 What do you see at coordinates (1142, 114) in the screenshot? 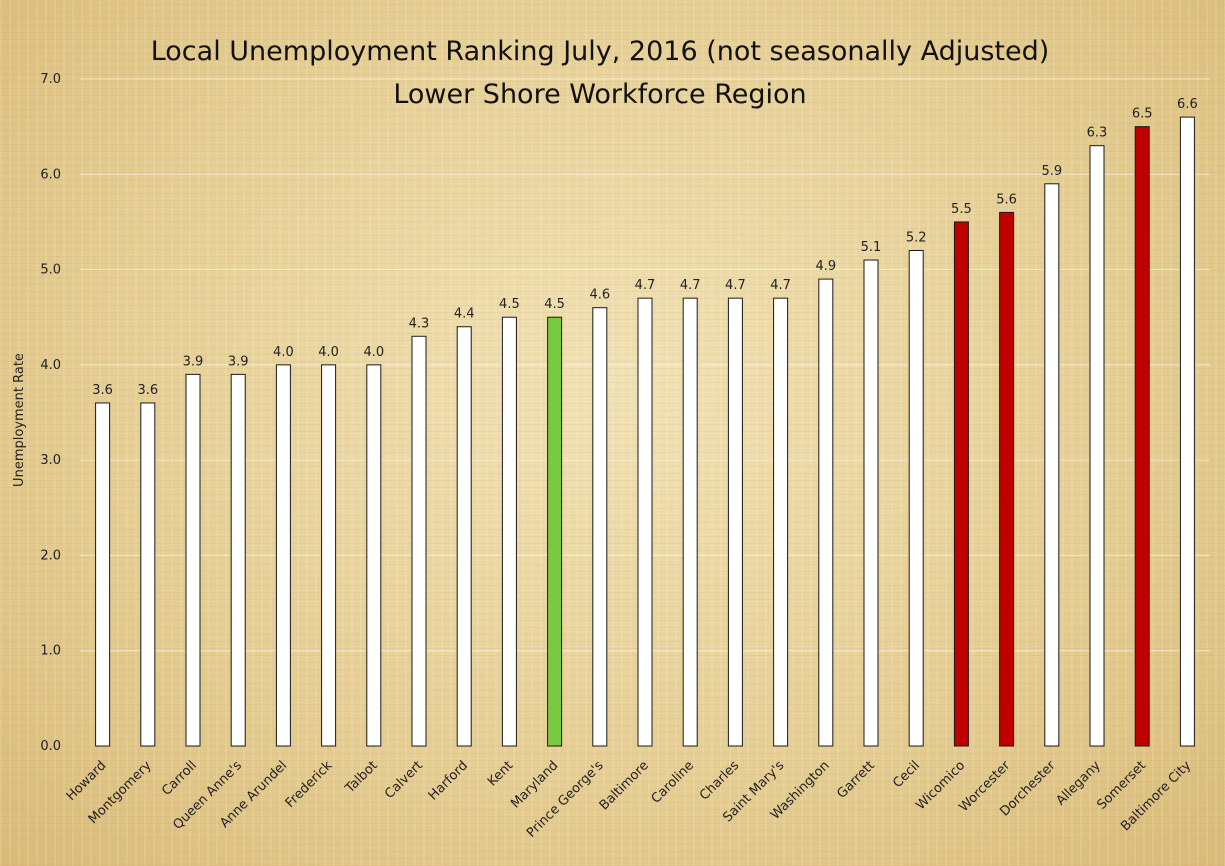
I see `data-label: 6.5` at bounding box center [1142, 114].